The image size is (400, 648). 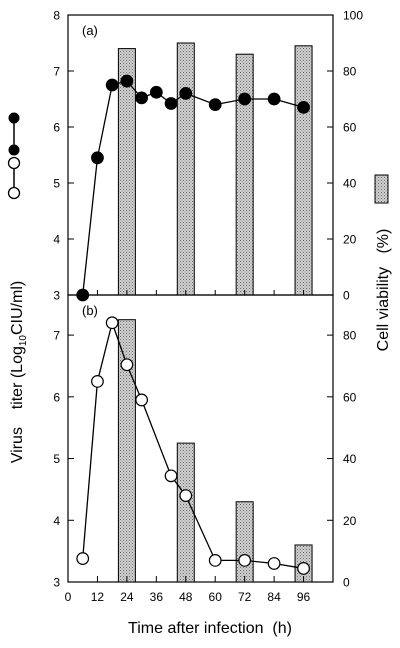 I want to click on x-tick-label-84: 84, so click(x=274, y=597).